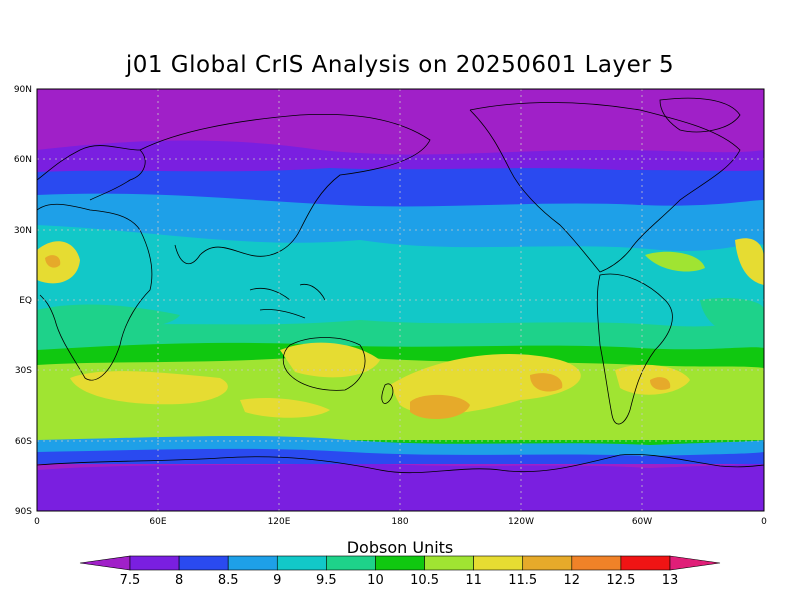 Image resolution: width=800 pixels, height=600 pixels. Describe the element at coordinates (440, 407) in the screenshot. I see `blob-s-pacific-core1` at that location.